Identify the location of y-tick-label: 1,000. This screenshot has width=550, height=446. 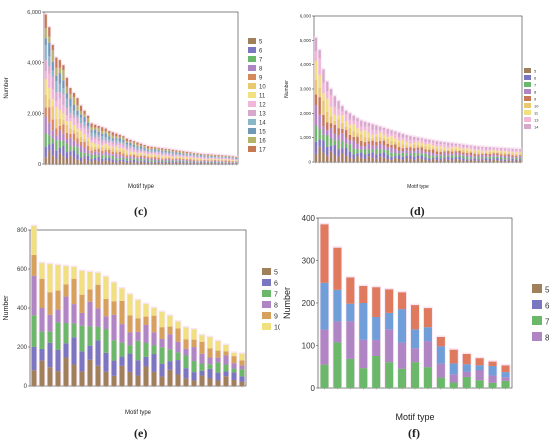
(306, 137).